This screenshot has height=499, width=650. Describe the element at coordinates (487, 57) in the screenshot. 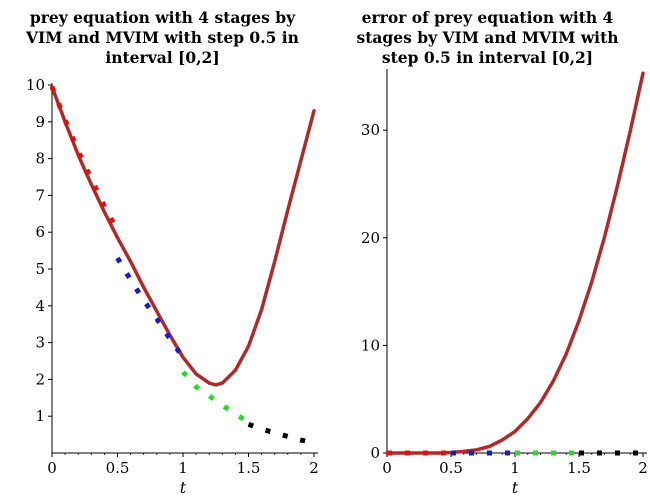

I see `chart-title-line: step 0.5 in interval [0,2]` at that location.